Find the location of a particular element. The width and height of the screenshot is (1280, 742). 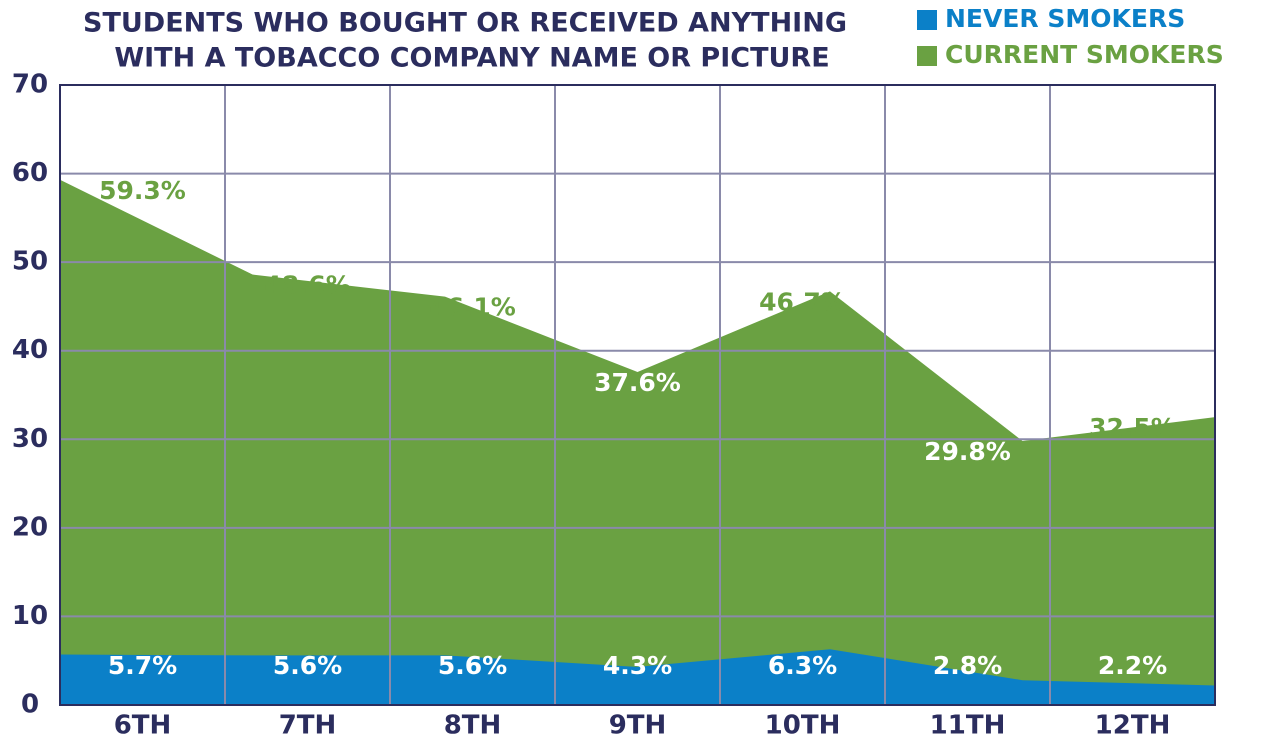

x-tick-label: 12TH is located at coordinates (1133, 726).